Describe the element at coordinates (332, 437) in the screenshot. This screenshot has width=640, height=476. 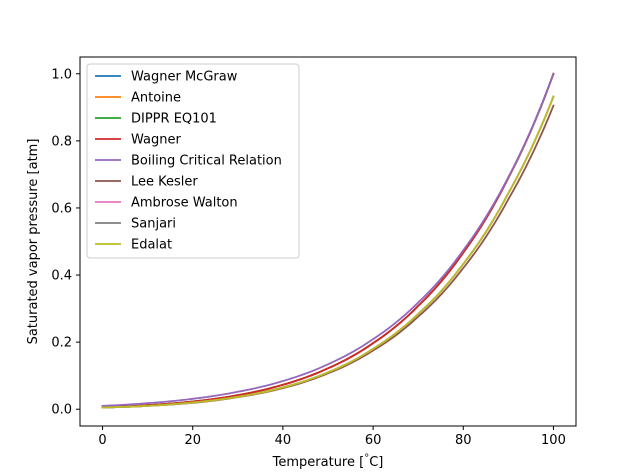
I see `x-axis-ticks: 0 20 40 60 80 100` at that location.